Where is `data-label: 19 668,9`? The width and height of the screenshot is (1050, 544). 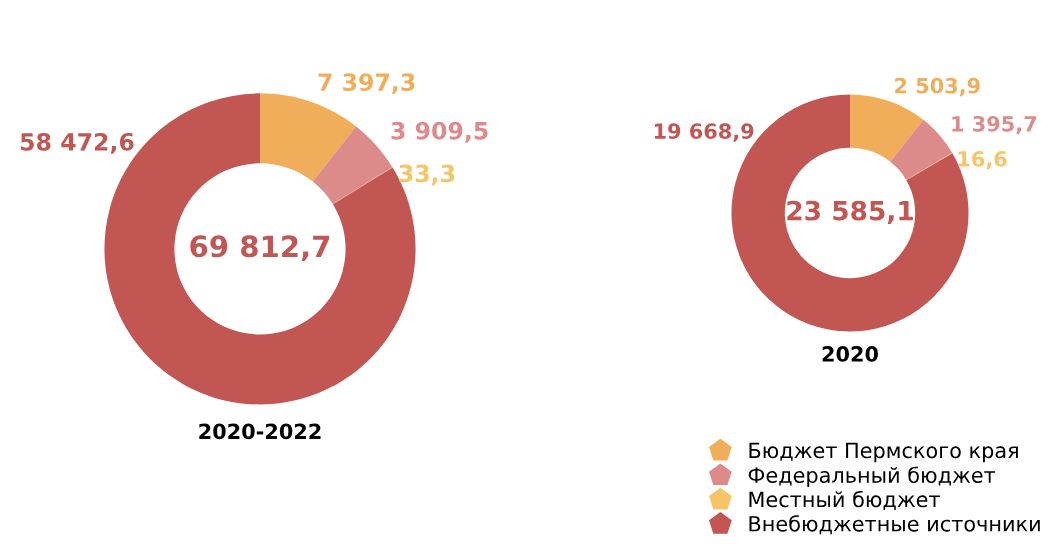
data-label: 19 668,9 is located at coordinates (704, 132).